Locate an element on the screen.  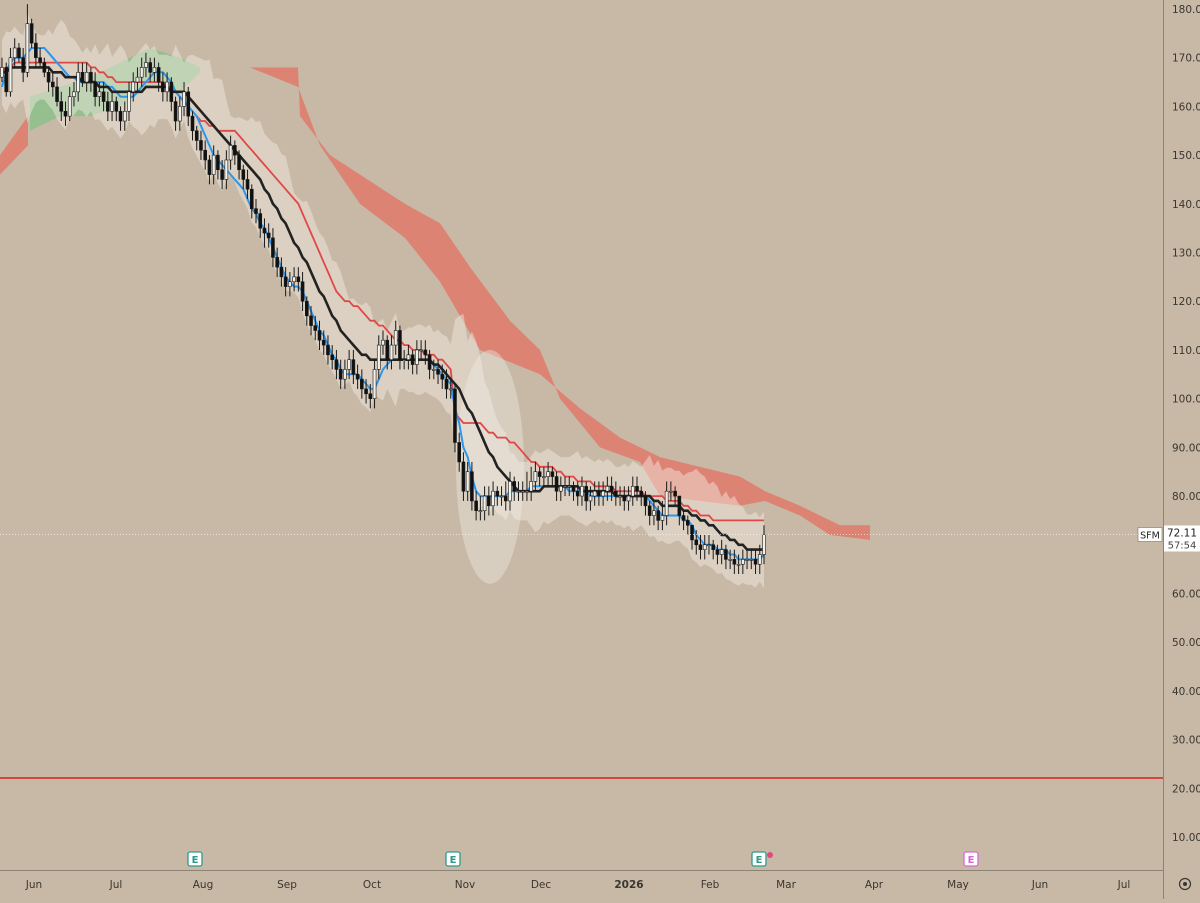
price-axis-bg is located at coordinates (1181, 449).